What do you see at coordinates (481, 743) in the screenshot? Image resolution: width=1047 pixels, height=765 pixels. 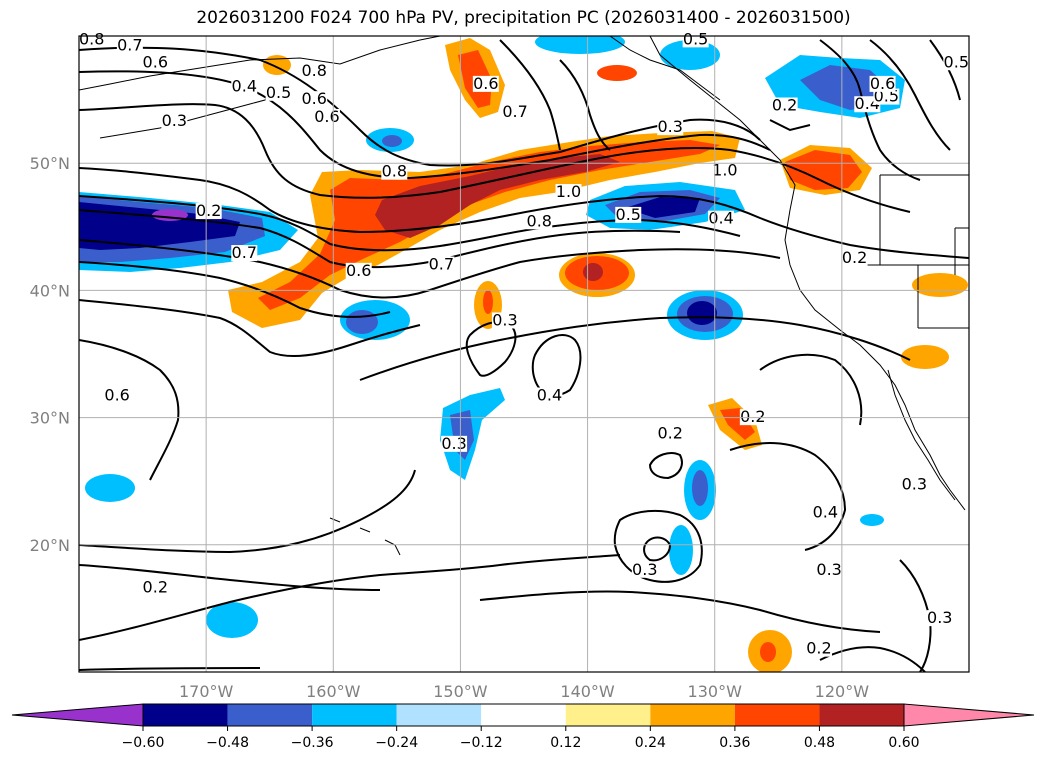 I see `colorbar-tick-label: −0.12` at bounding box center [481, 743].